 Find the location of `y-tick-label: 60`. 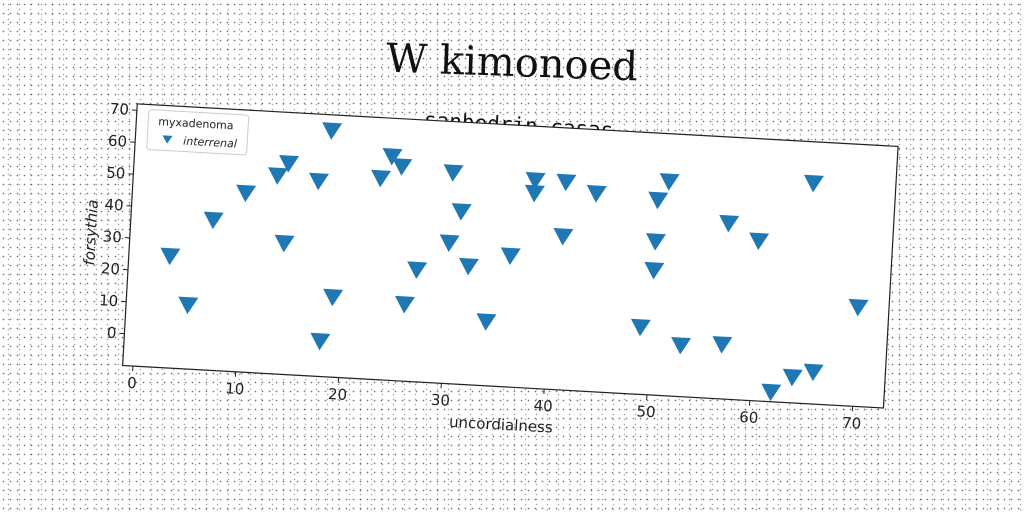

y-tick-label: 60 is located at coordinates (118, 141).